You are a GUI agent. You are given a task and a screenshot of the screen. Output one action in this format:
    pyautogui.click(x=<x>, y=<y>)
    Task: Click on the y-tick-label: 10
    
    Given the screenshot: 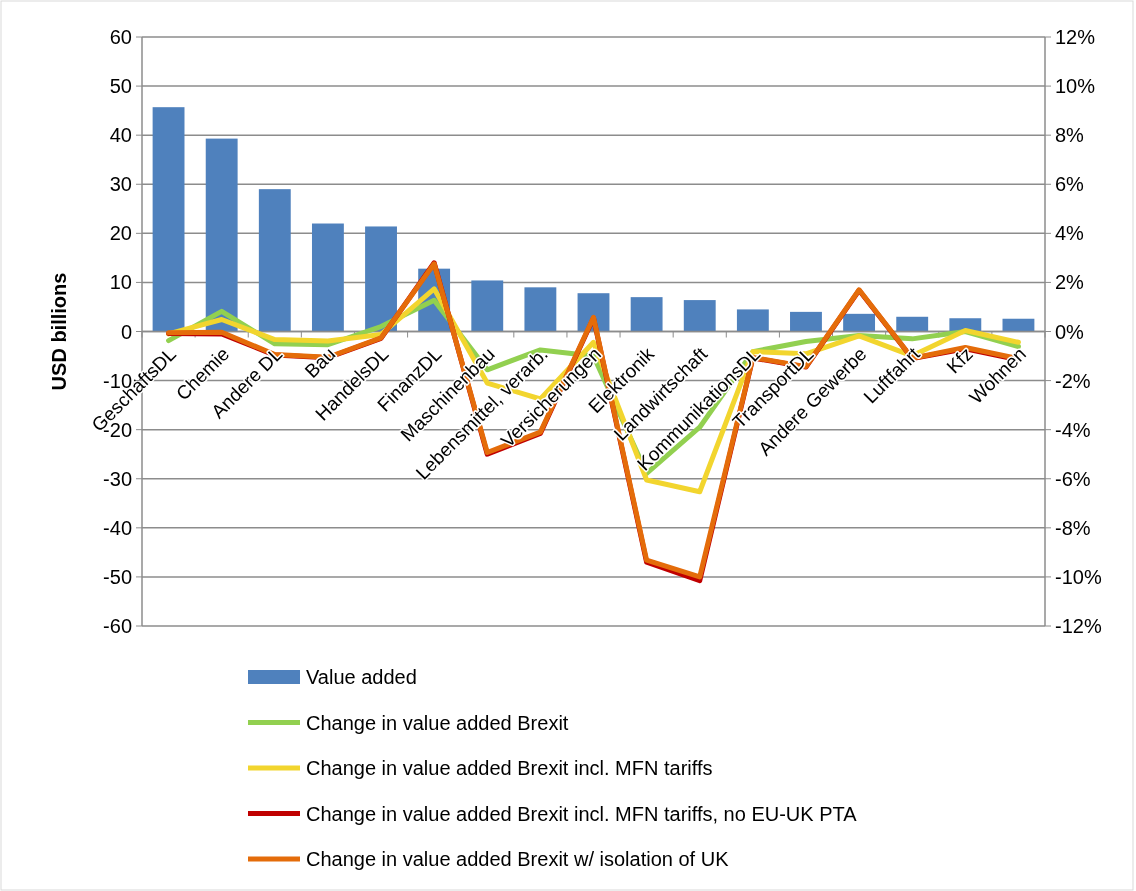 What is the action you would take?
    pyautogui.click(x=120, y=282)
    